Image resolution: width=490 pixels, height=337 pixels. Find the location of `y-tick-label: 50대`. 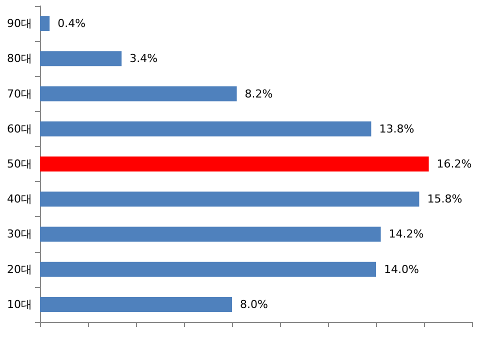

y-tick-label: 50대 is located at coordinates (19, 164).